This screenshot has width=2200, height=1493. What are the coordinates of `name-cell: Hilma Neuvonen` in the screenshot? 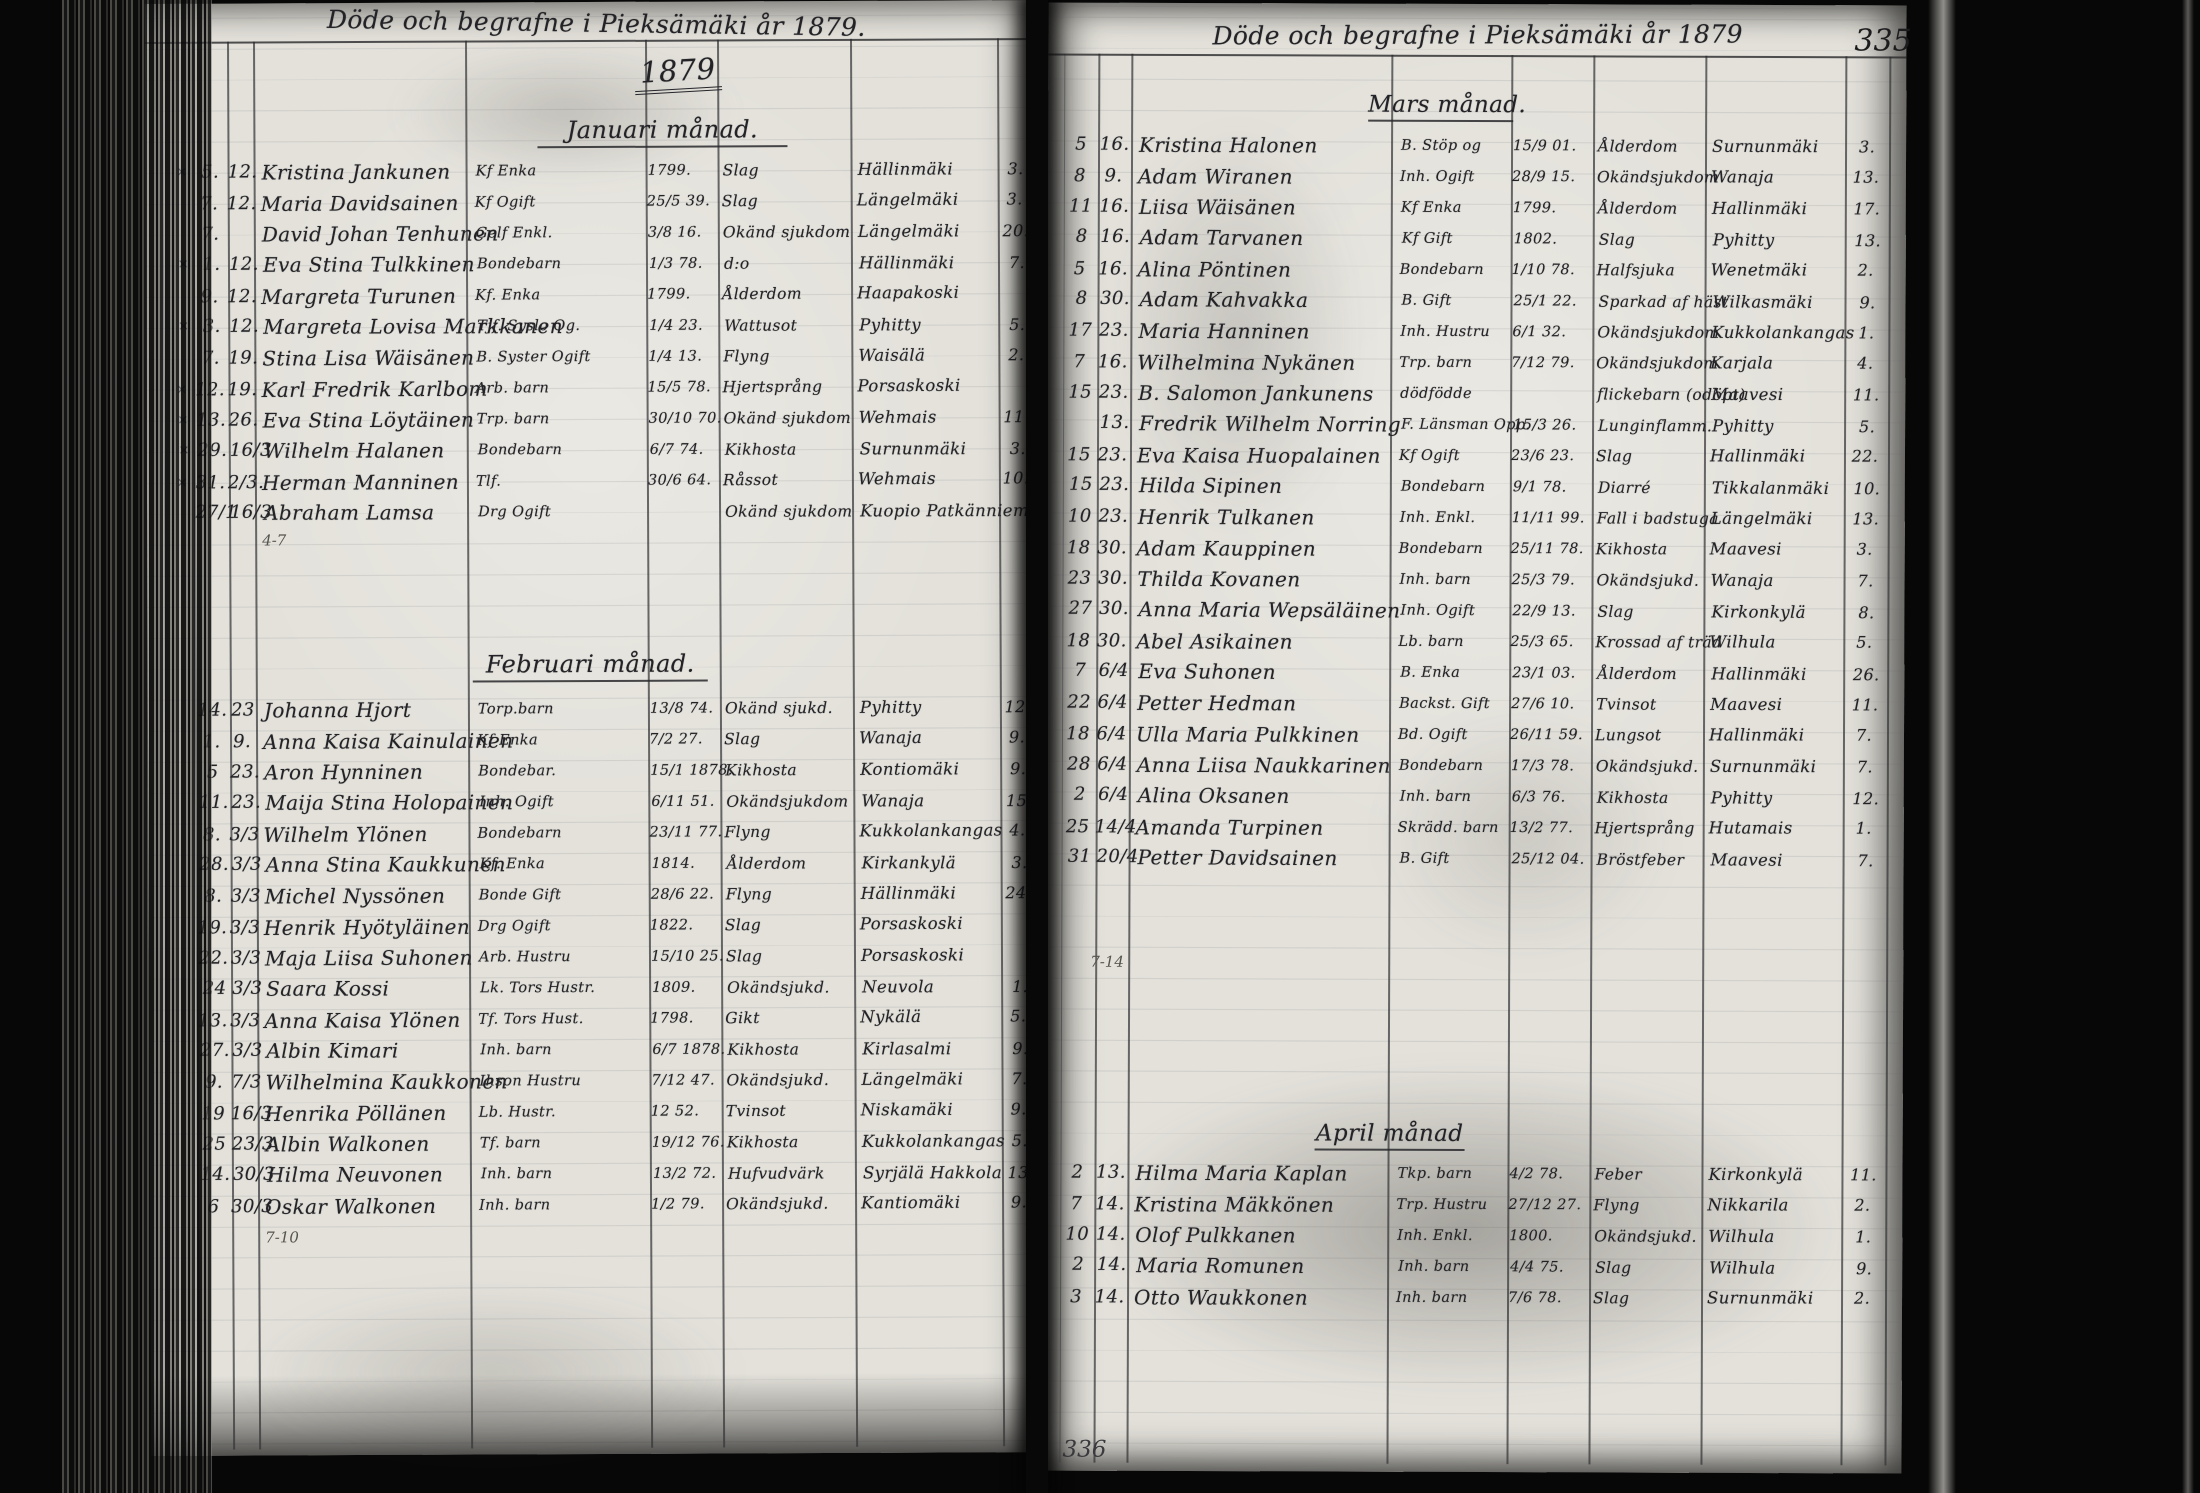 It's located at (355, 1174).